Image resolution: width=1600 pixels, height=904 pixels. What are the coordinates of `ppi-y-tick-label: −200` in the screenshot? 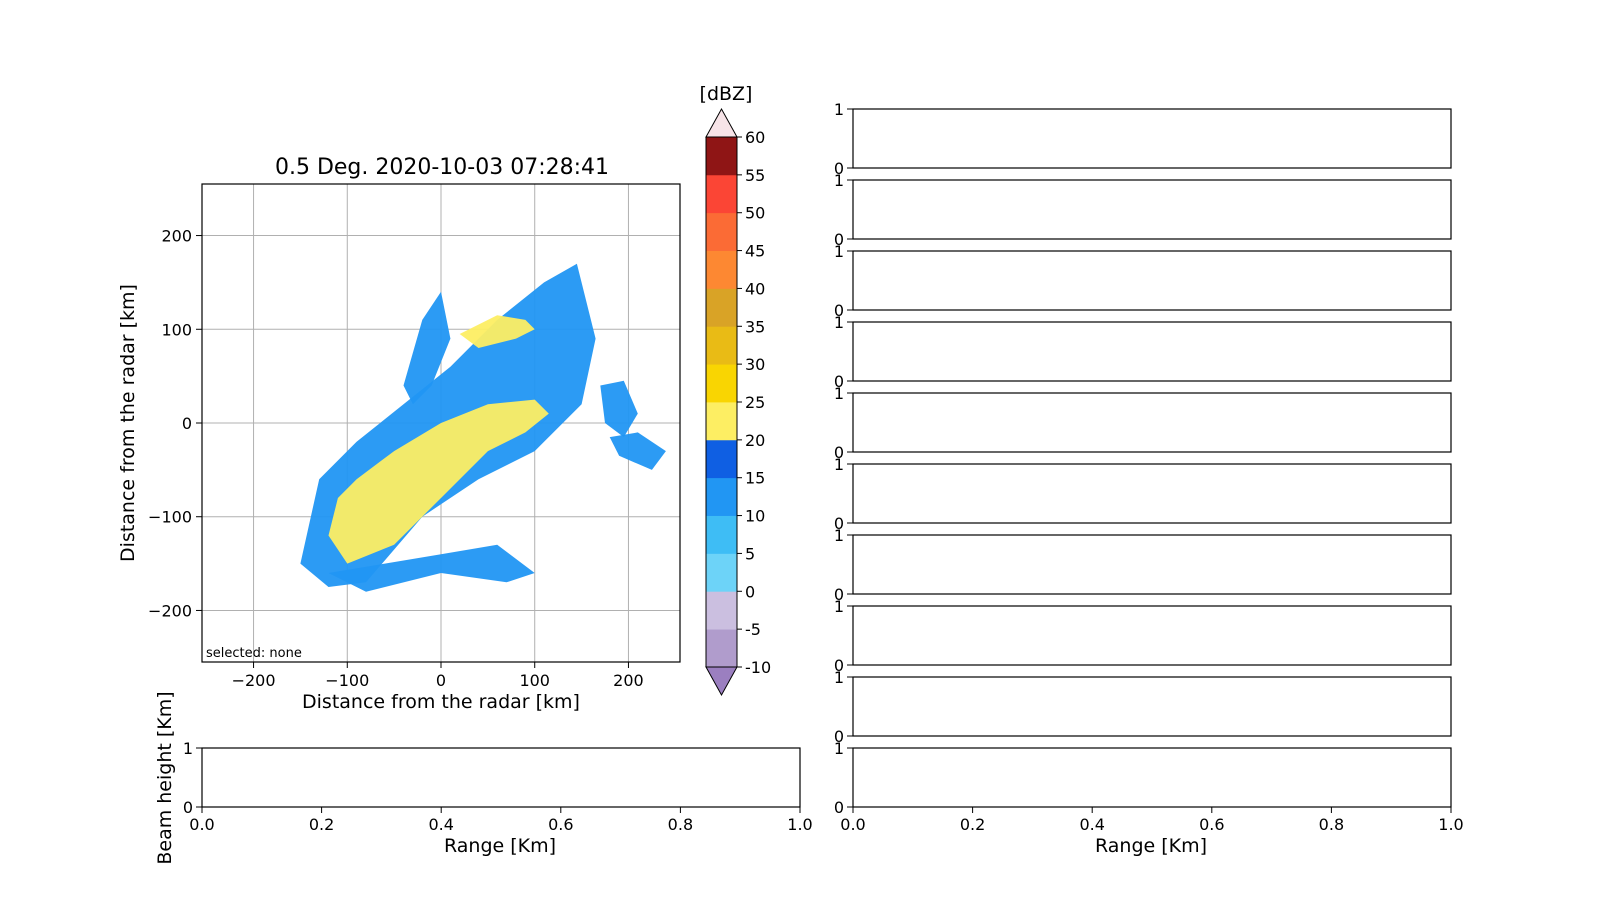 It's located at (170, 610).